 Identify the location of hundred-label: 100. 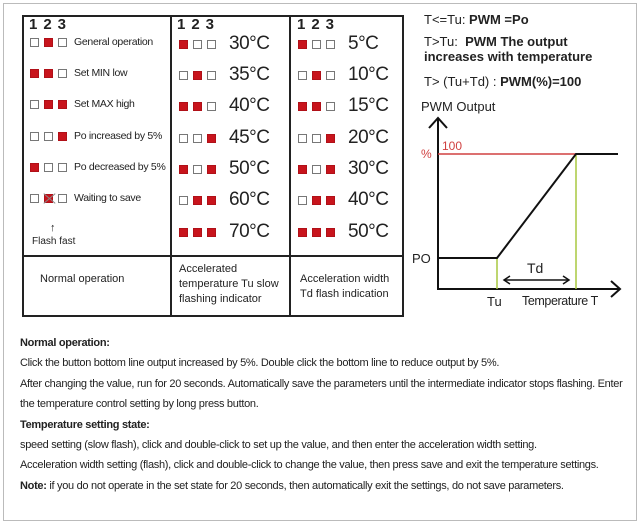
(452, 146).